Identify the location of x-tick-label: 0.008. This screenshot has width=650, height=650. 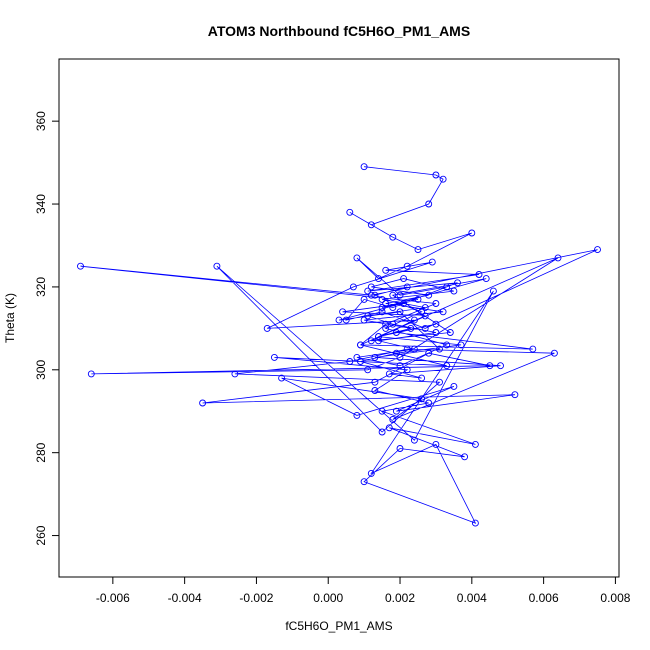
(615, 598).